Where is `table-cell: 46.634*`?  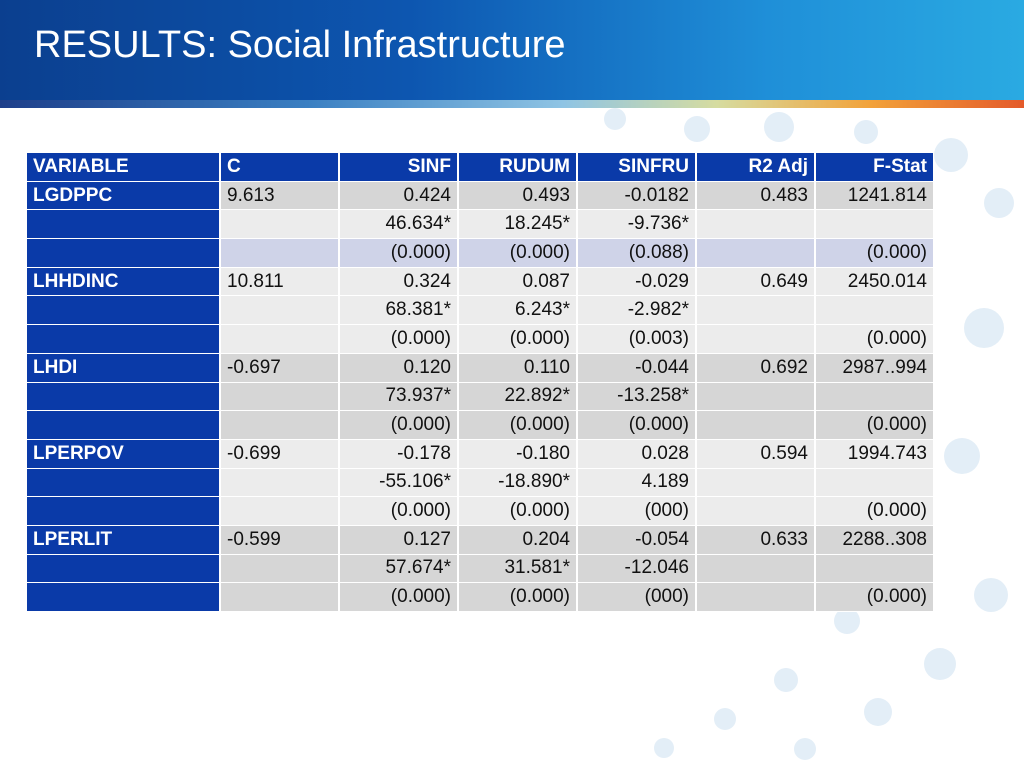 table-cell: 46.634* is located at coordinates (398, 225).